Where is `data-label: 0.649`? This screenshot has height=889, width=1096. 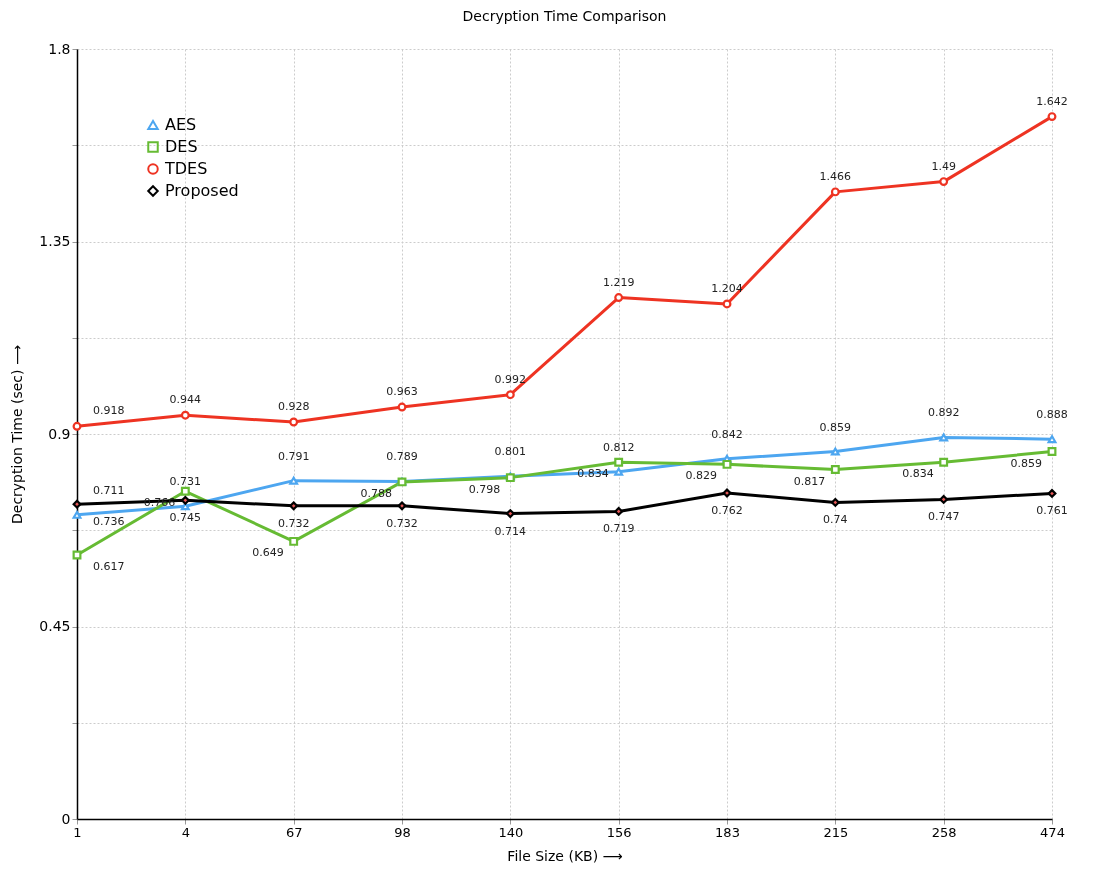
data-label: 0.649 is located at coordinates (268, 553).